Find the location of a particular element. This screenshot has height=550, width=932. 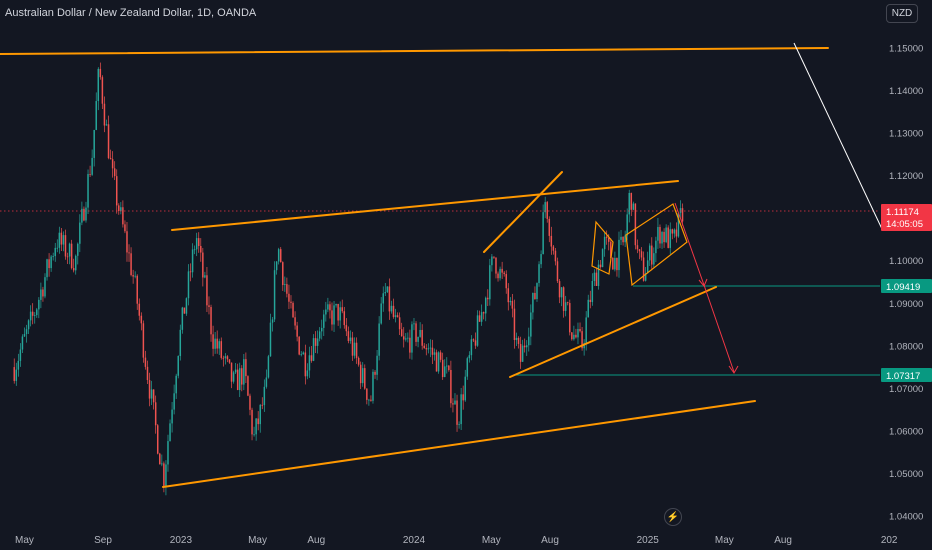

wedge-pattern is located at coordinates (656, 245).